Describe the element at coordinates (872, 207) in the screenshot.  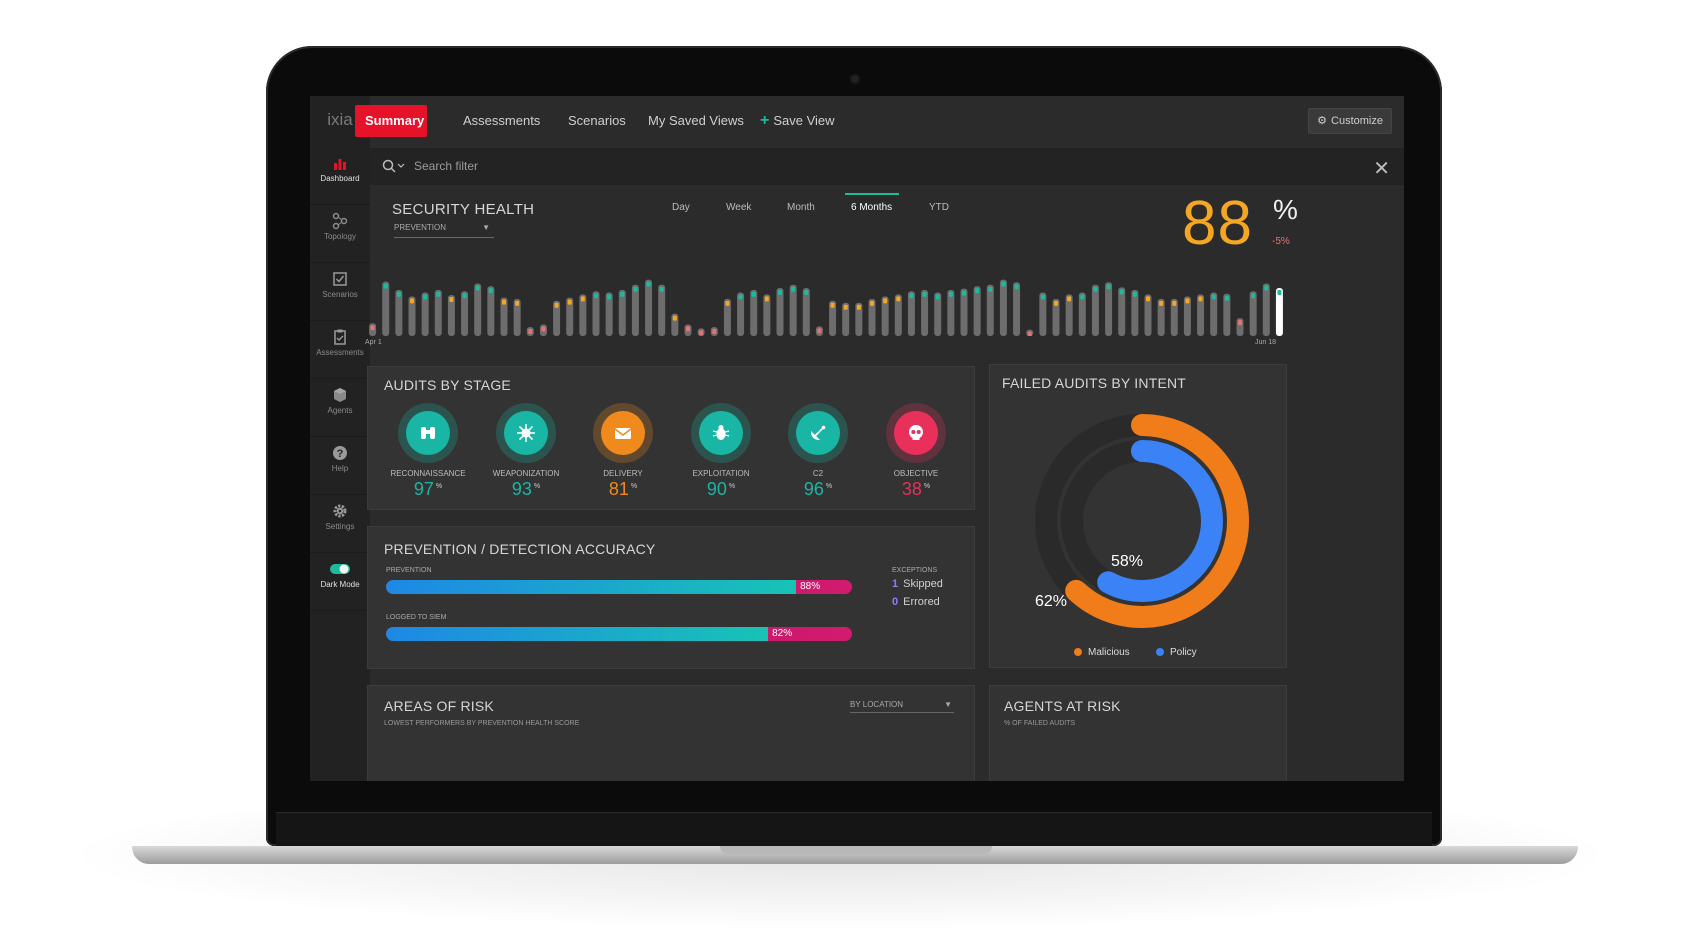
I see `range-tab-6-months: 6 Months` at that location.